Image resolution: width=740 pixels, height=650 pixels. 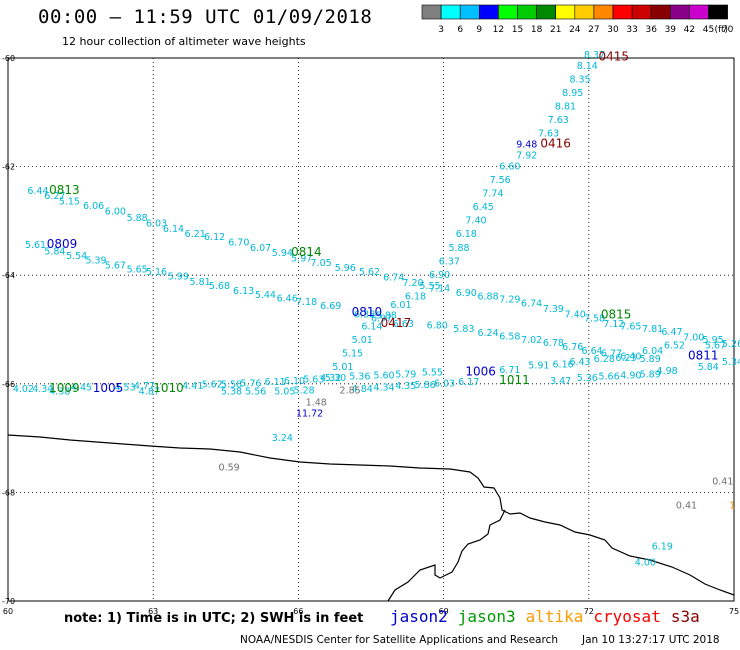 What do you see at coordinates (550, 616) in the screenshot?
I see `satellite-legend: jason2 jason3 altika cryosat s3a` at bounding box center [550, 616].